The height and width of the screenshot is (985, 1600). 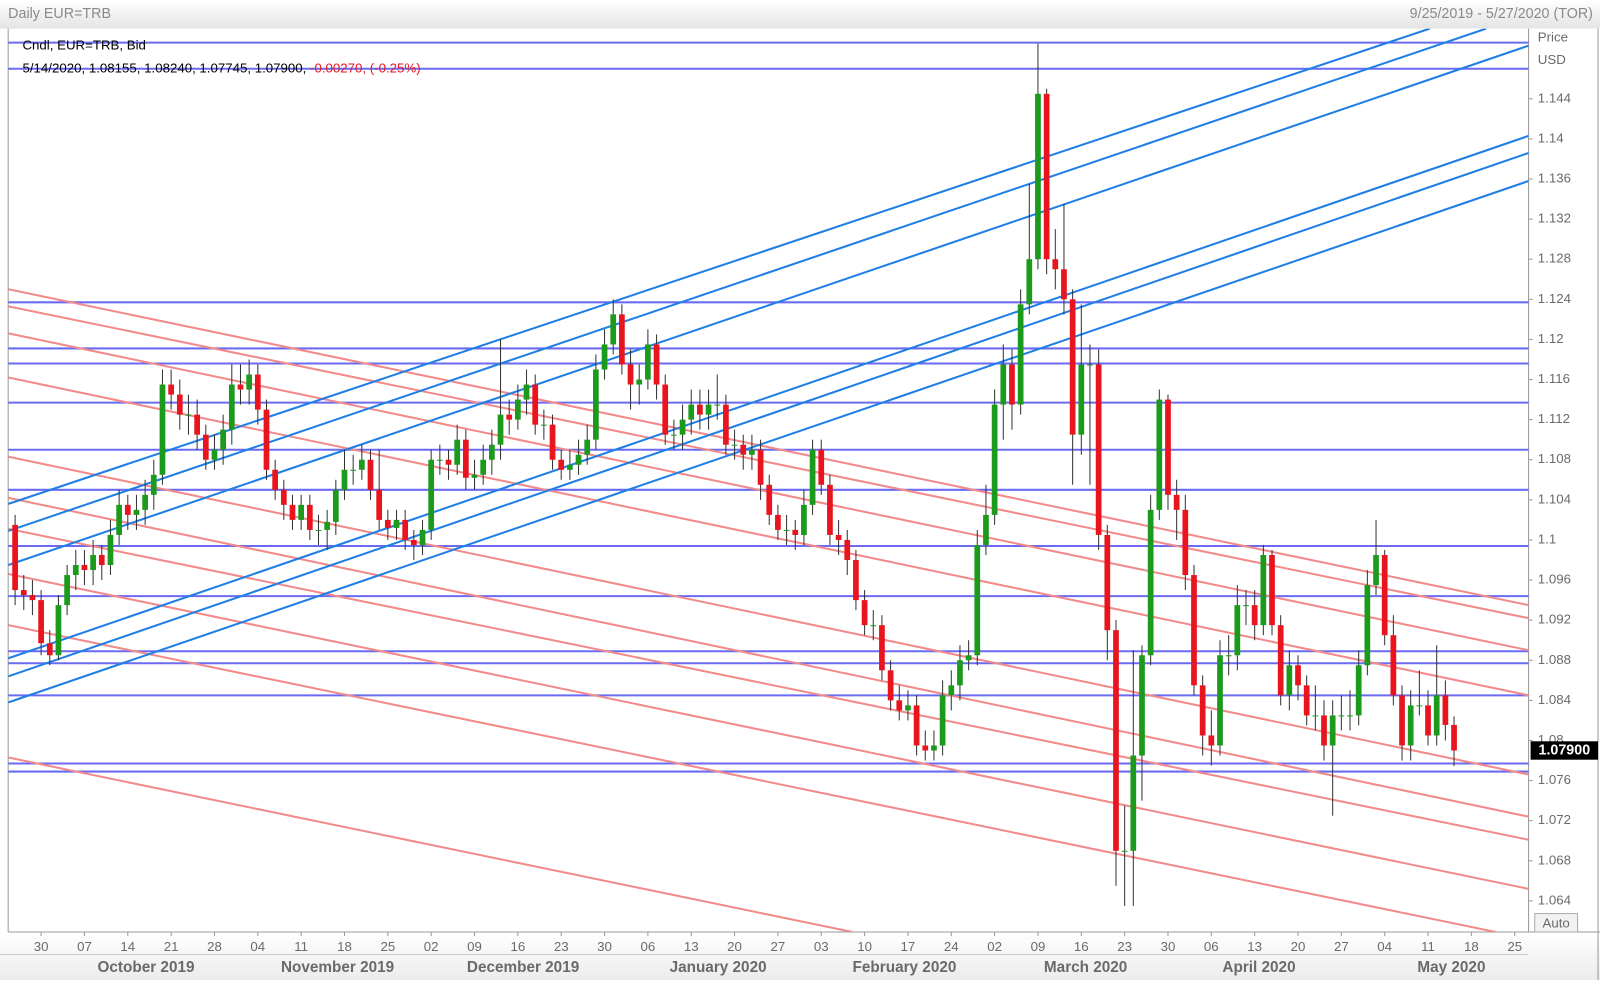 What do you see at coordinates (1554, 298) in the screenshot?
I see `y-tick-label: 1.124` at bounding box center [1554, 298].